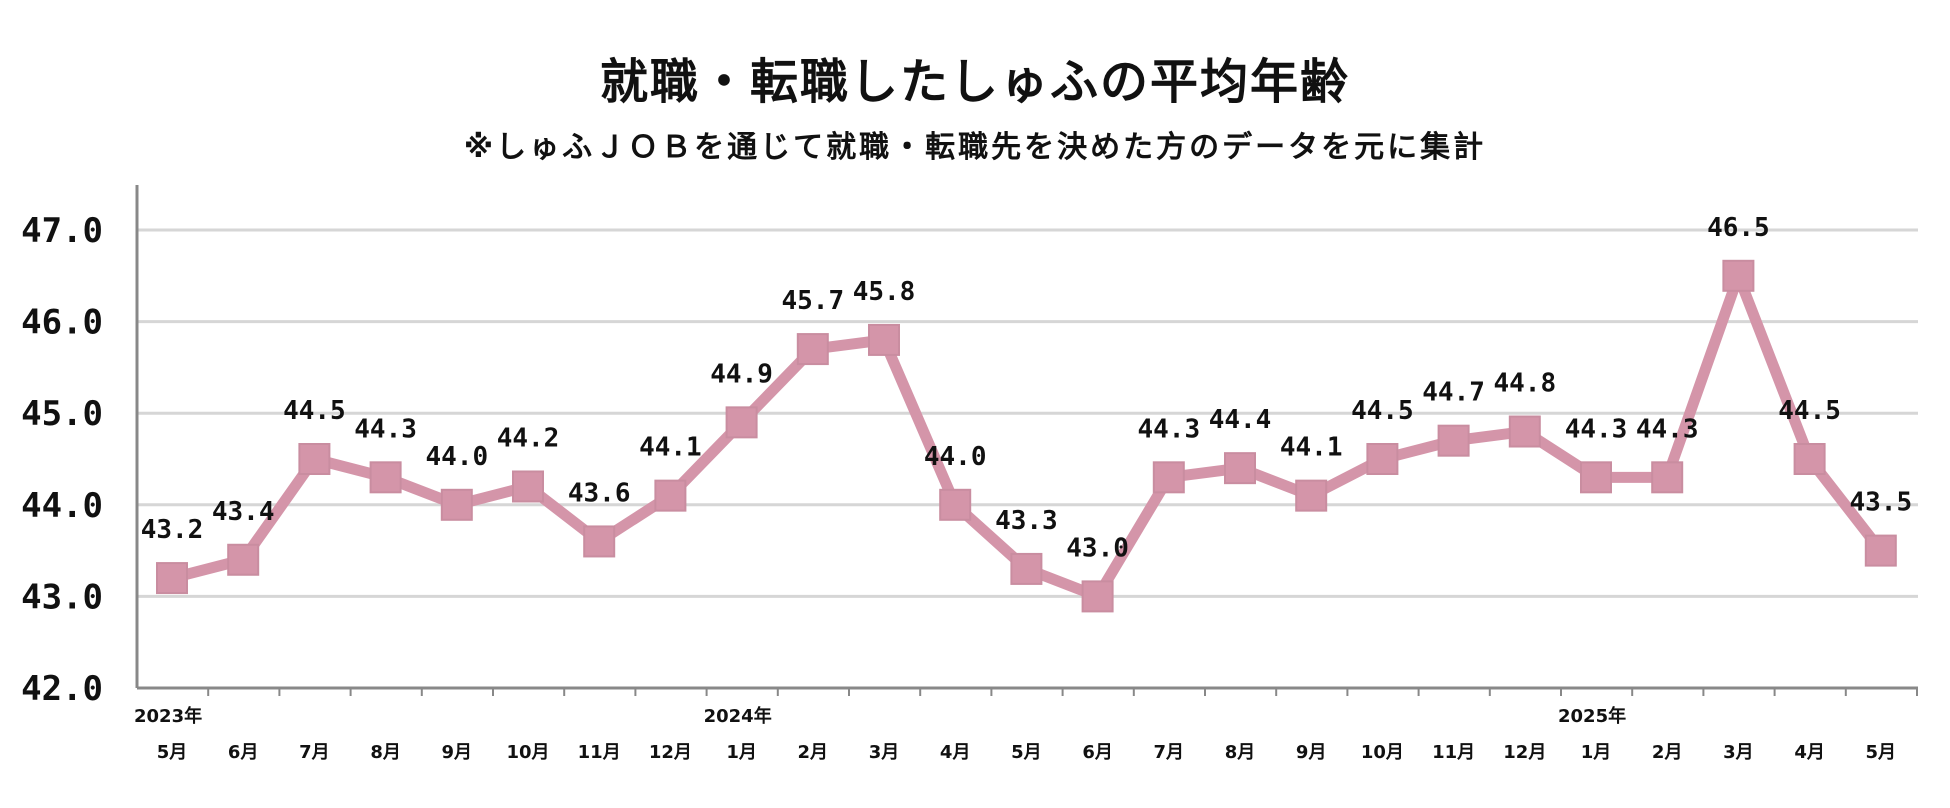 The image size is (1950, 808). I want to click on chart-title: 就職・転職したしゅふの平均年齢, so click(974, 82).